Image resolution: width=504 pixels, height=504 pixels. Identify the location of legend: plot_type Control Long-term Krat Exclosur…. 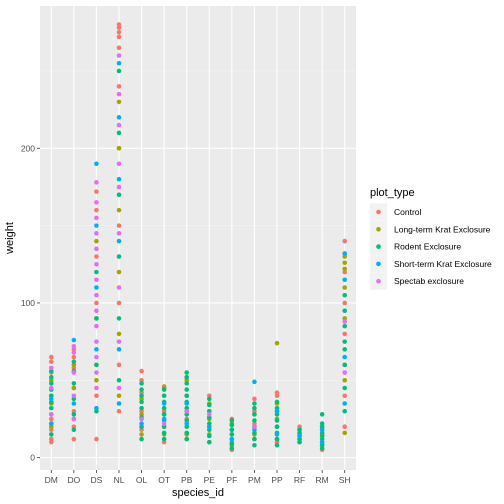
(431, 238).